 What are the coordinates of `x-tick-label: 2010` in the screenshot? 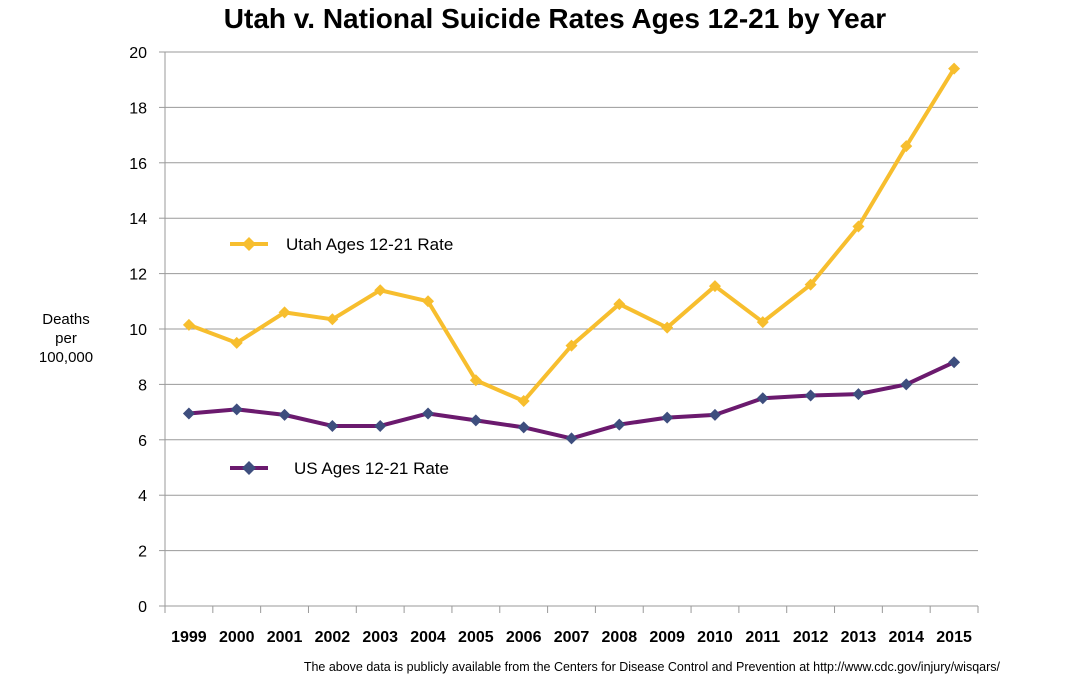 It's located at (715, 637).